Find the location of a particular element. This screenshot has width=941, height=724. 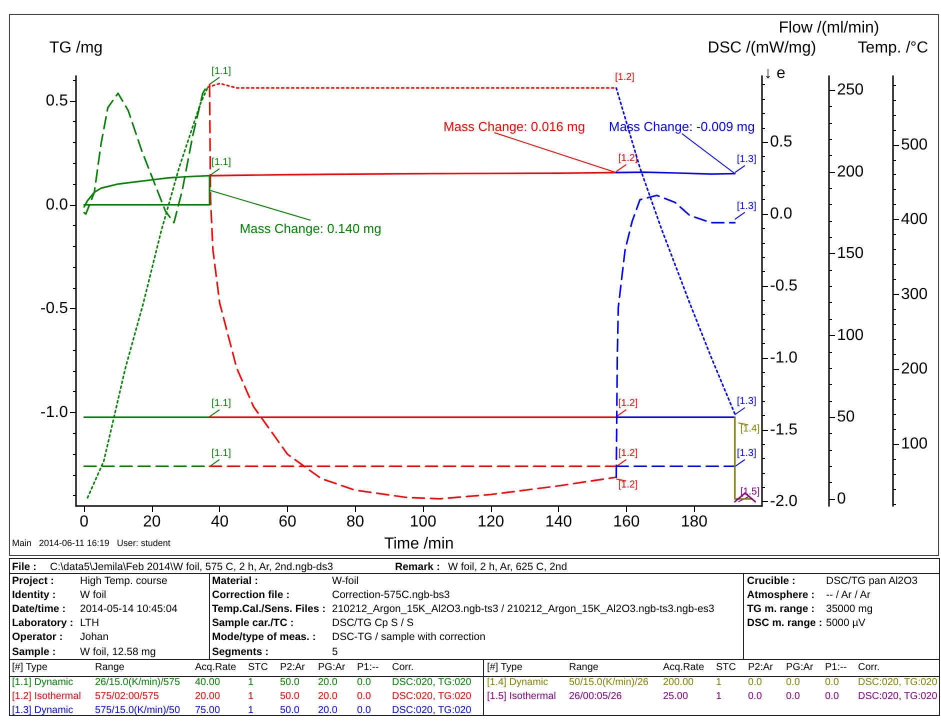

y2-tick-label: -1.0 is located at coordinates (784, 357).